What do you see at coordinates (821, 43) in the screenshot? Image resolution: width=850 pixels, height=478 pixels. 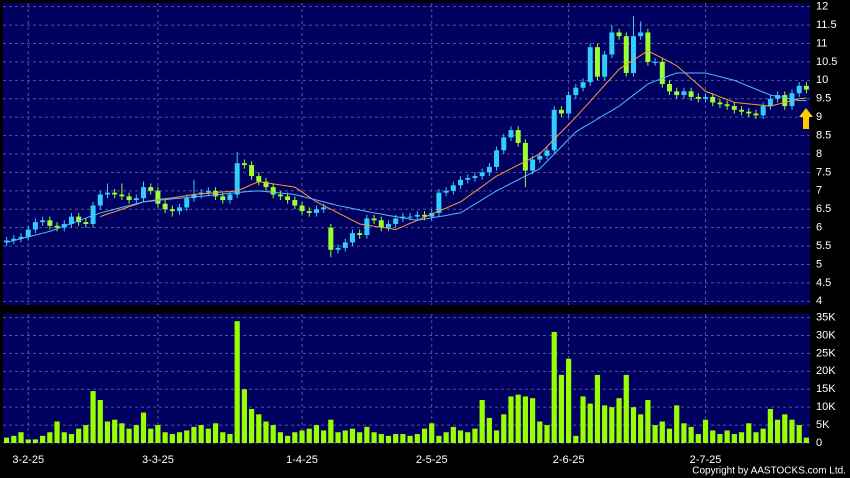 I see `y-tick-label: 11` at bounding box center [821, 43].